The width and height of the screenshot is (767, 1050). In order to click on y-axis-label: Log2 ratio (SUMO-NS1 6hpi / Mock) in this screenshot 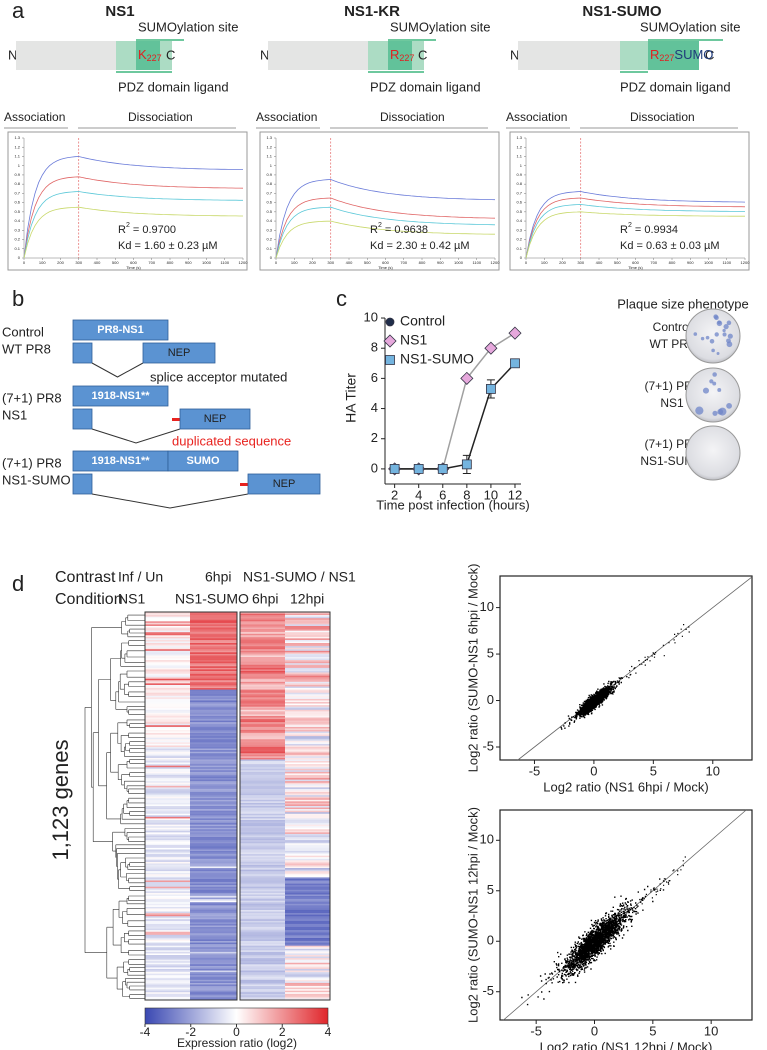, I will do `click(472, 668)`.